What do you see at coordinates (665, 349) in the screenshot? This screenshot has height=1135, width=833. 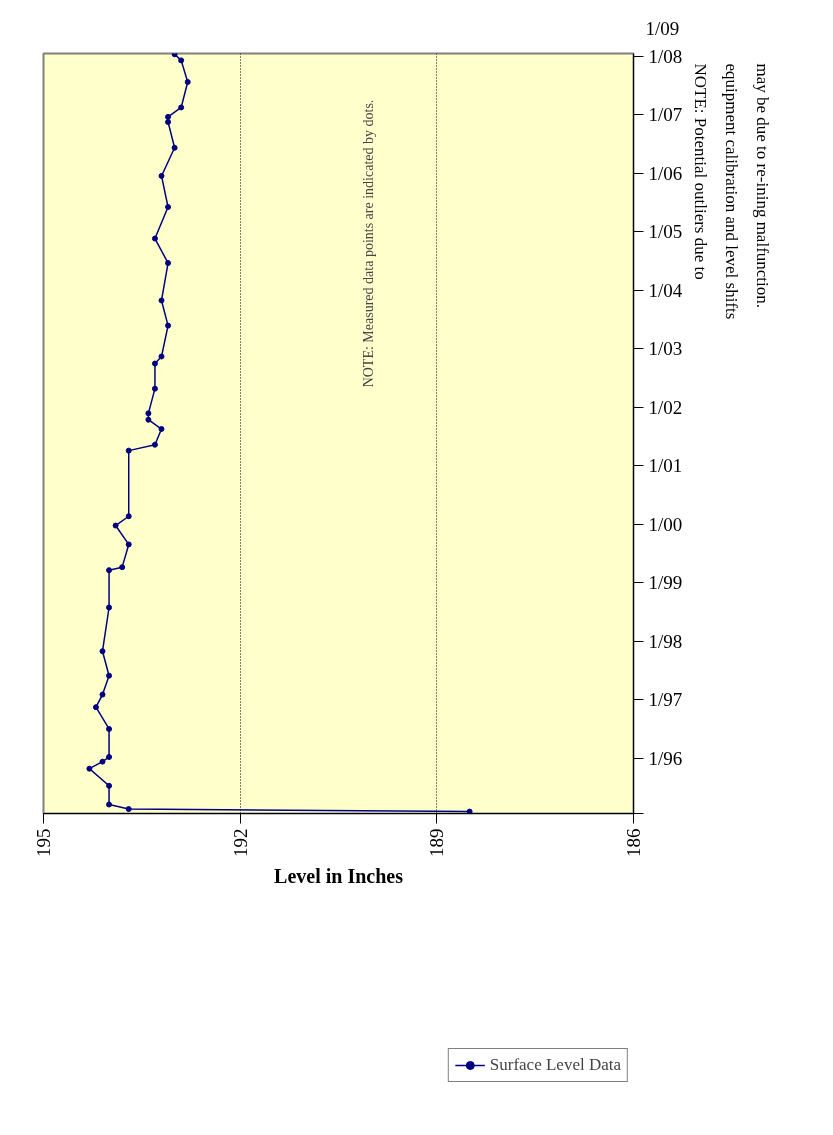 I see `y-tick-label: 1/03` at bounding box center [665, 349].